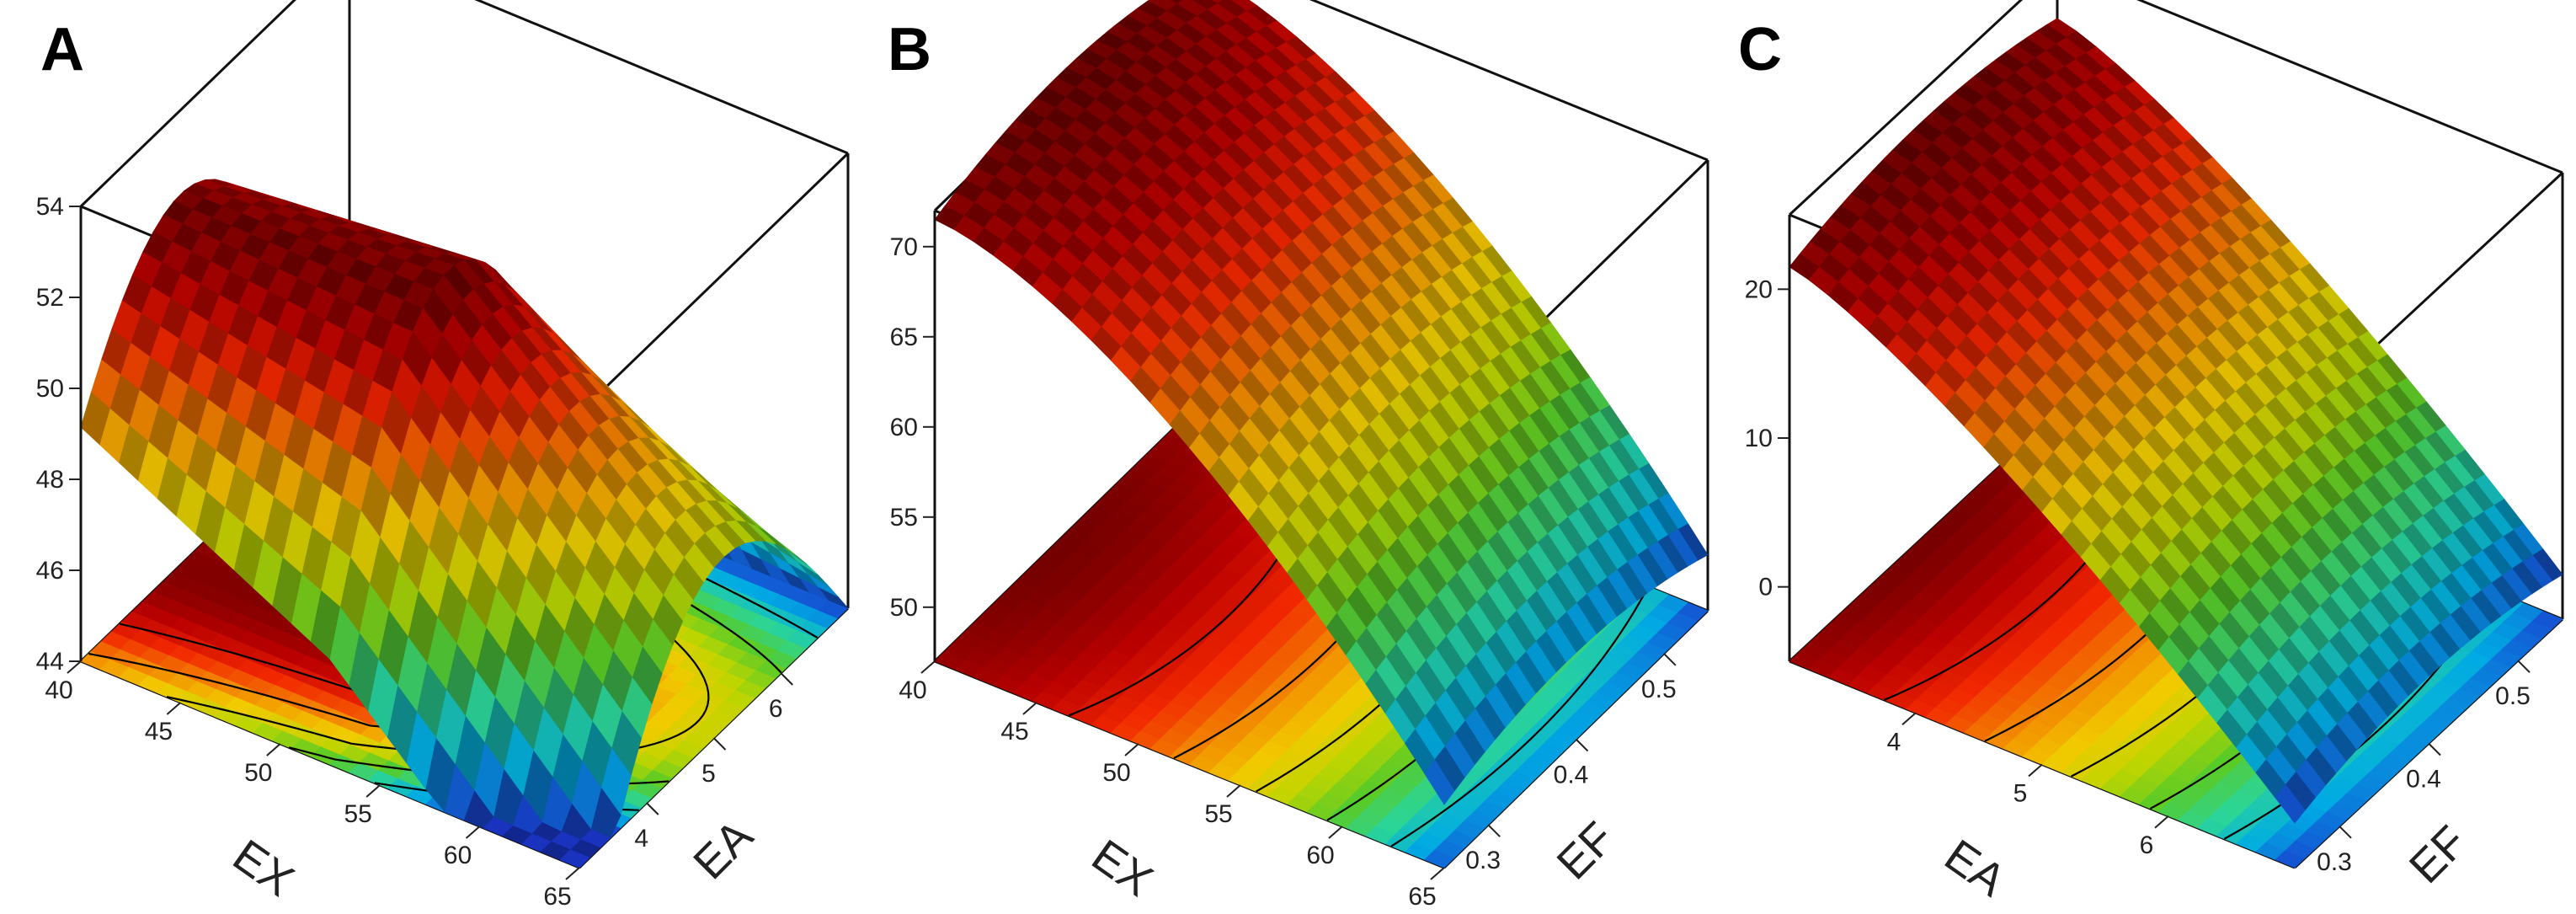  I want to click on z-tick-label: 48, so click(50, 480).